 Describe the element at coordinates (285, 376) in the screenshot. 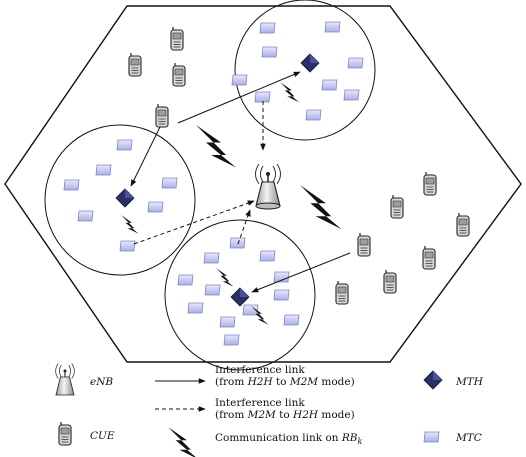

I see `legend-interference-h2h-text: Interference link (from H2H to M2M mode)` at that location.